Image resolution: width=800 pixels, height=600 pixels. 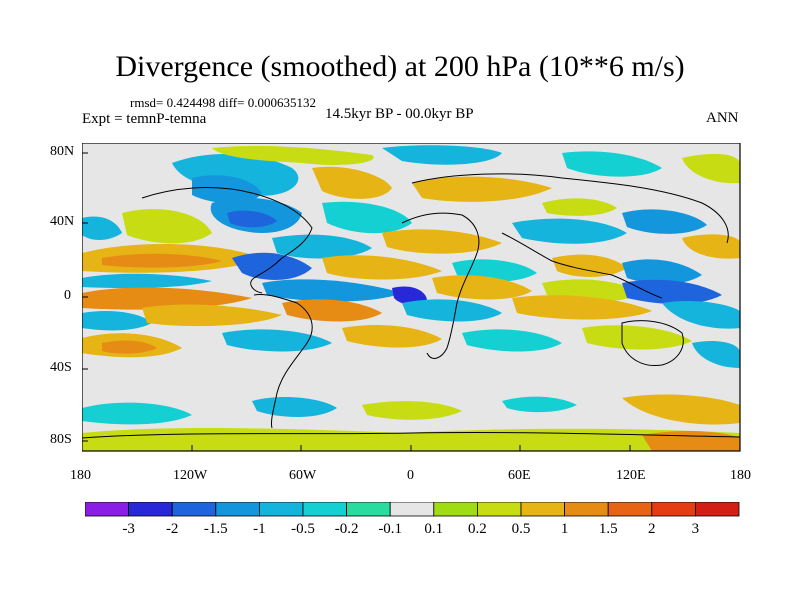 What do you see at coordinates (227, 240) in the screenshot?
I see `north-america-coast` at bounding box center [227, 240].